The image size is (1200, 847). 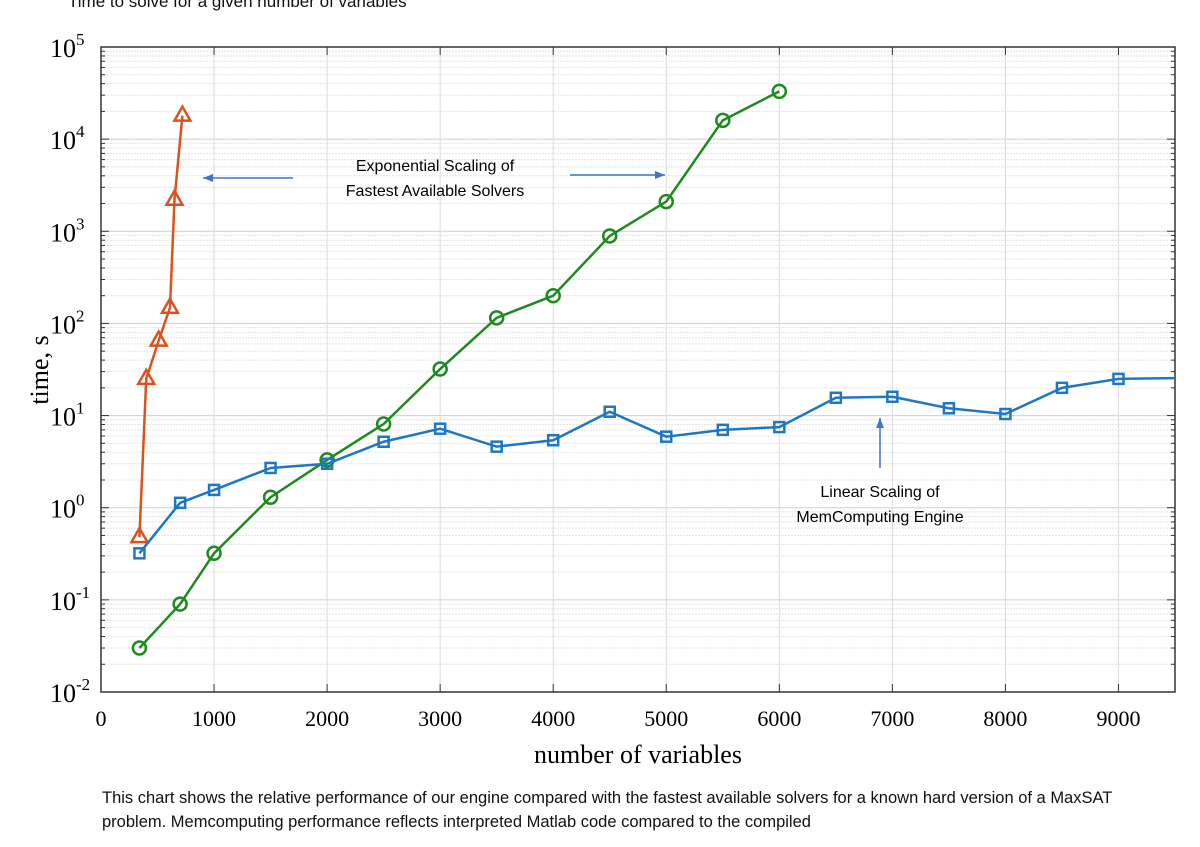 I want to click on y-tick-exponent: 0, so click(x=80, y=500).